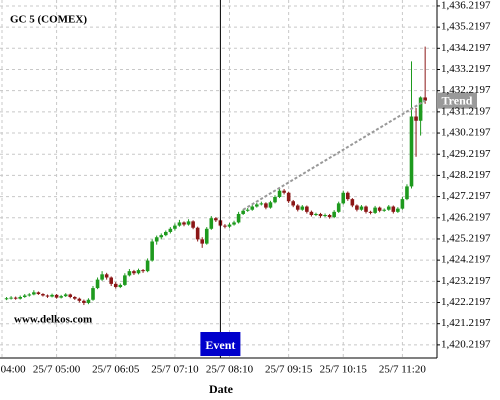 Image resolution: width=500 pixels, height=400 pixels. Describe the element at coordinates (48, 20) in the screenshot. I see `chart-title: GC 5 (COMEX)` at that location.